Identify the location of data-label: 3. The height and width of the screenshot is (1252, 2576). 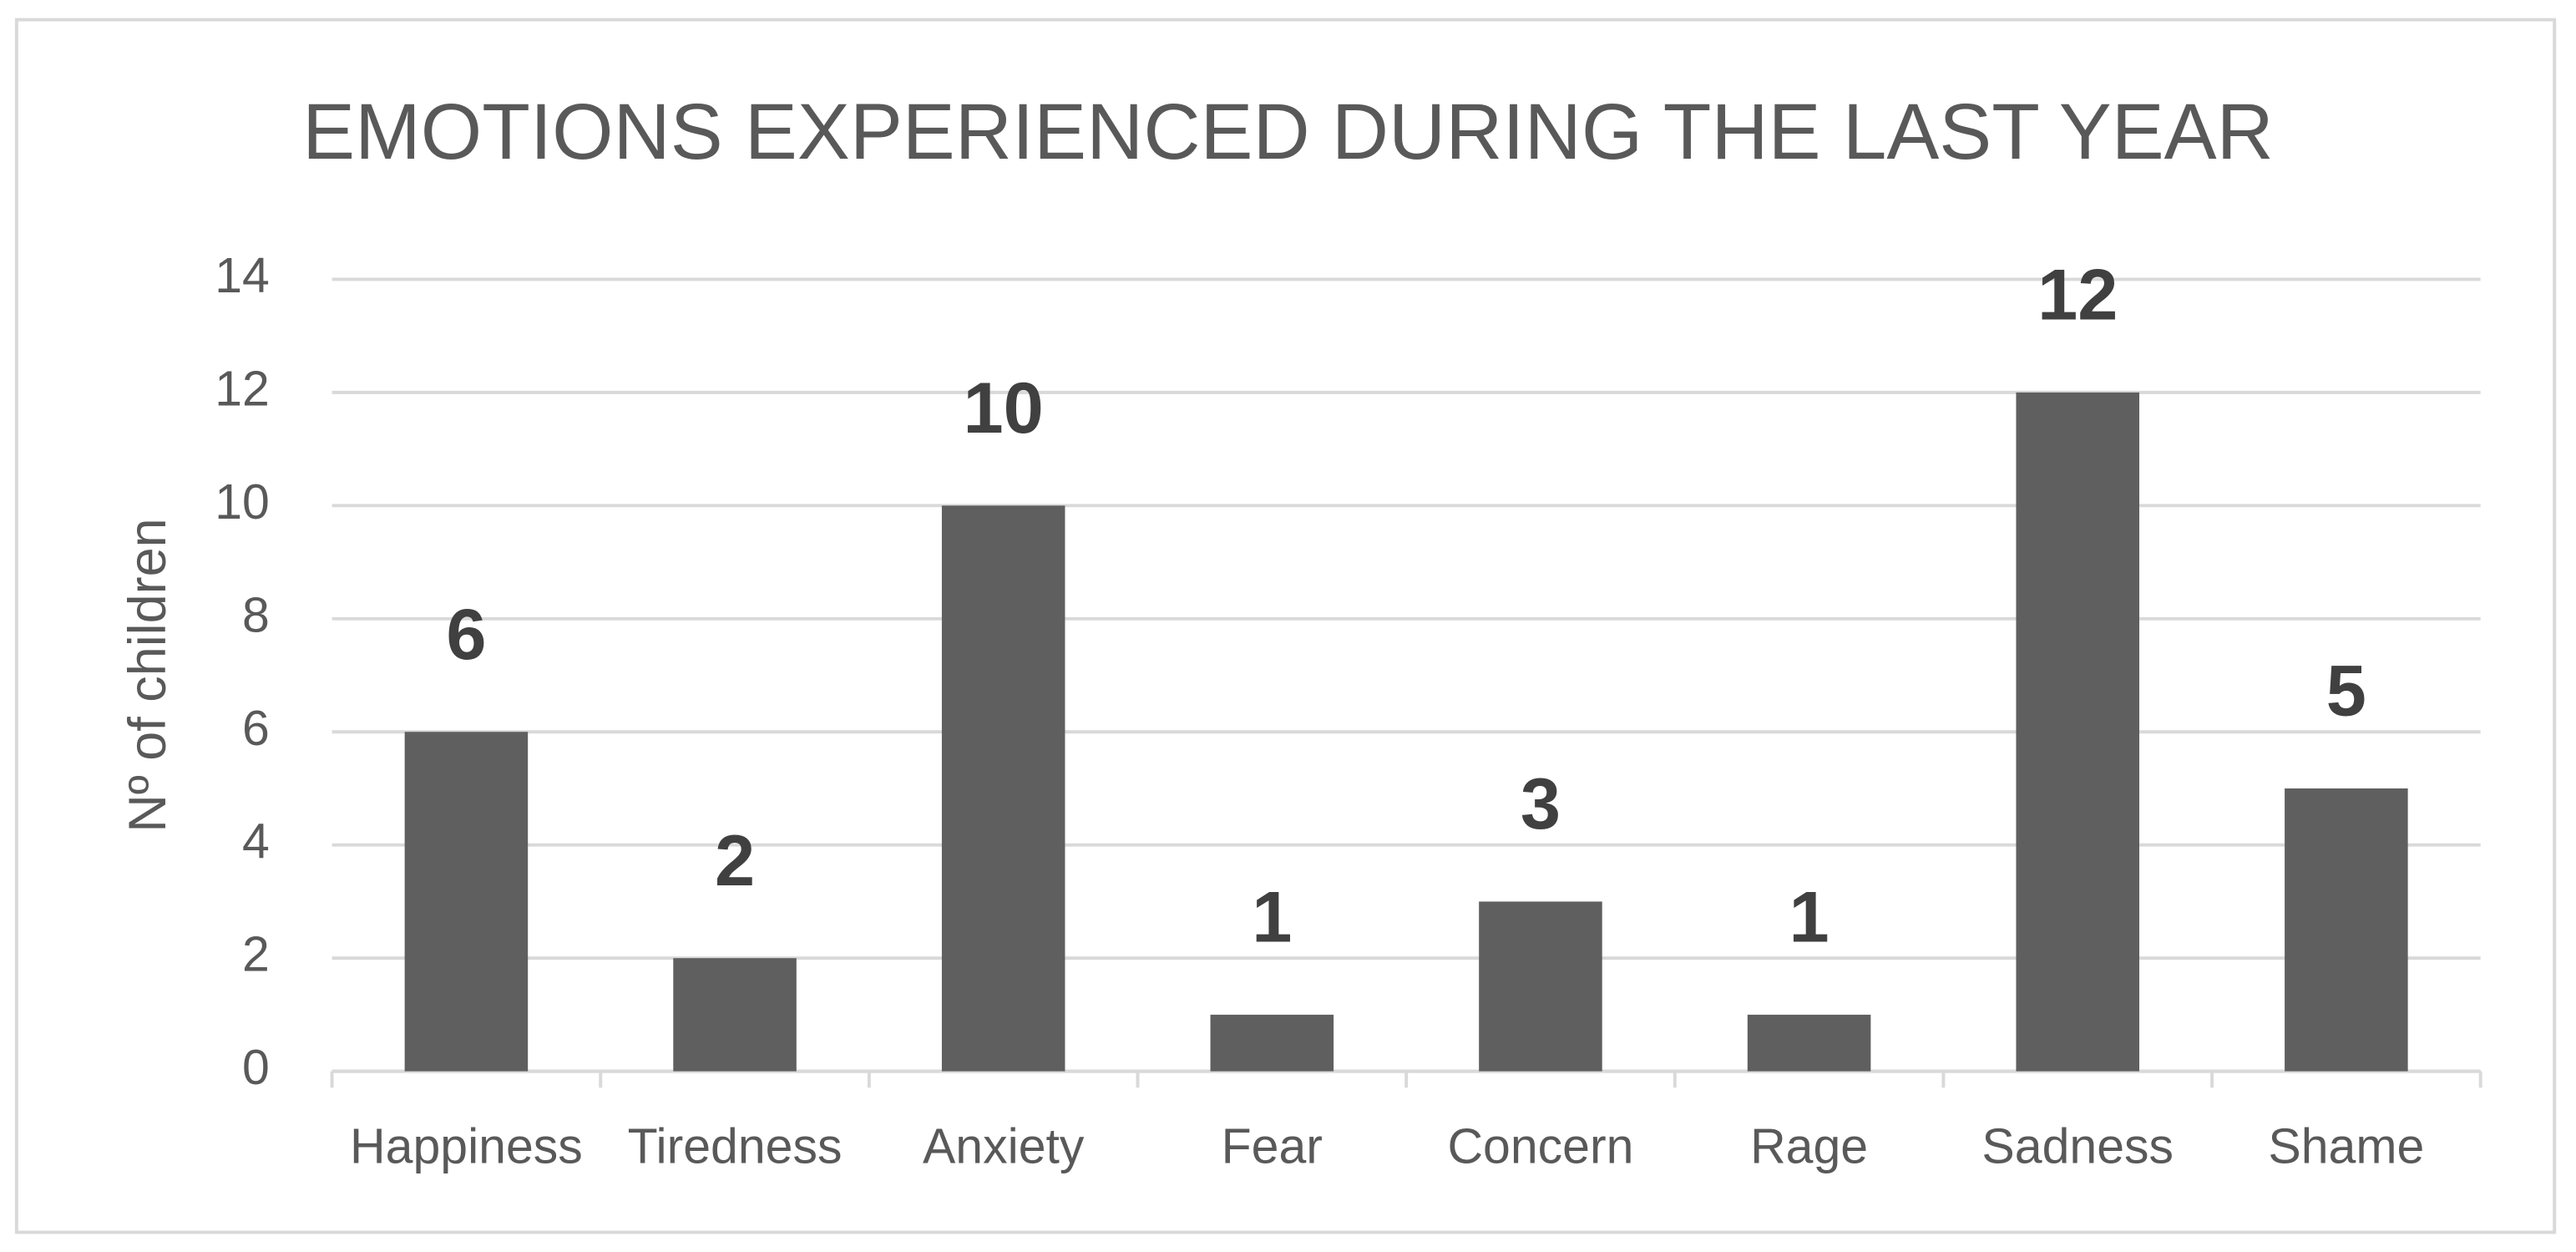
(1541, 804).